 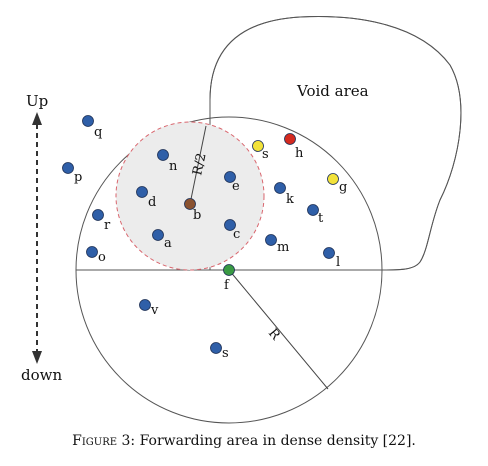 I want to click on node-label: f, so click(x=227, y=285).